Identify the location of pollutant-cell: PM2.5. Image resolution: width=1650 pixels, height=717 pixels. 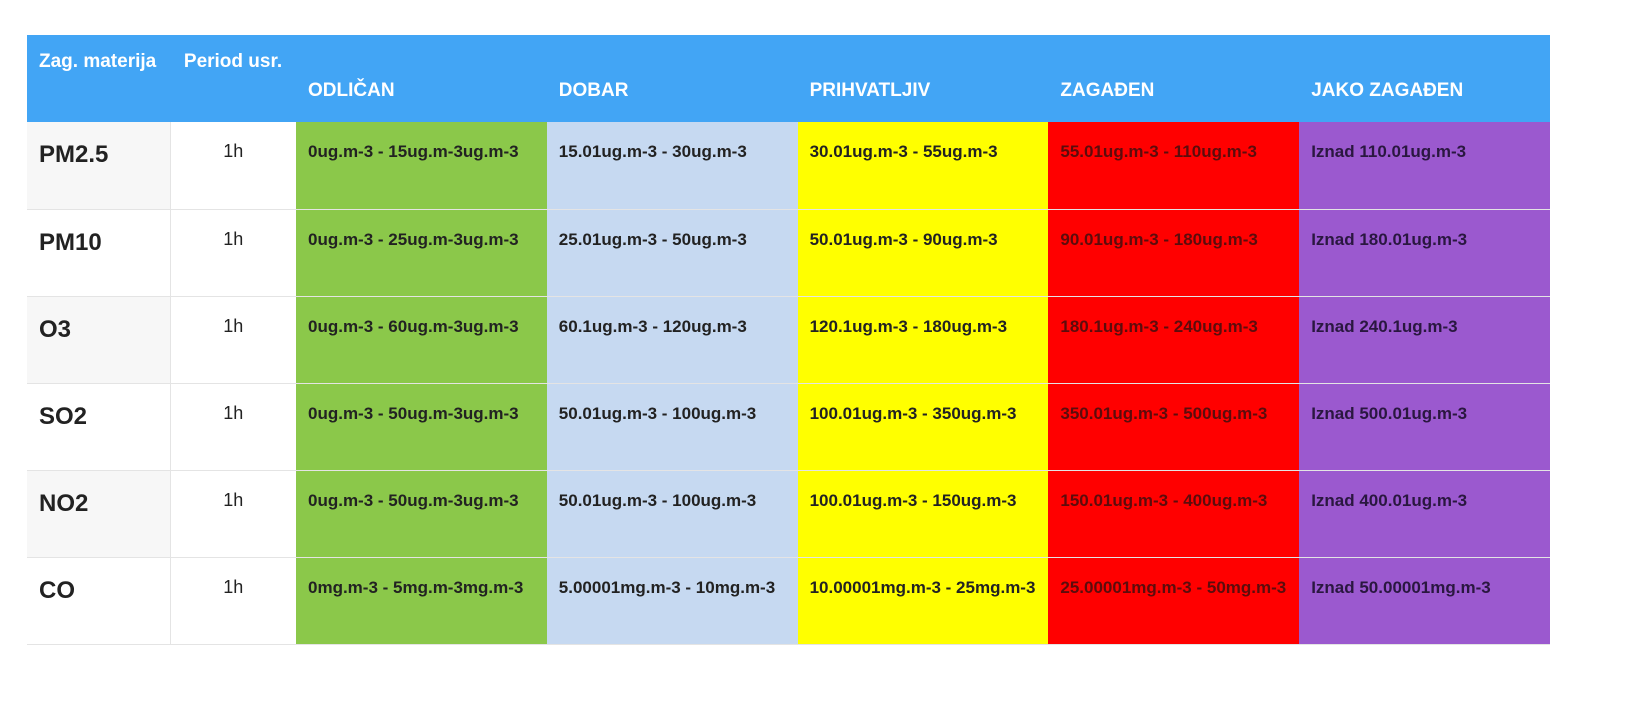
(98, 166).